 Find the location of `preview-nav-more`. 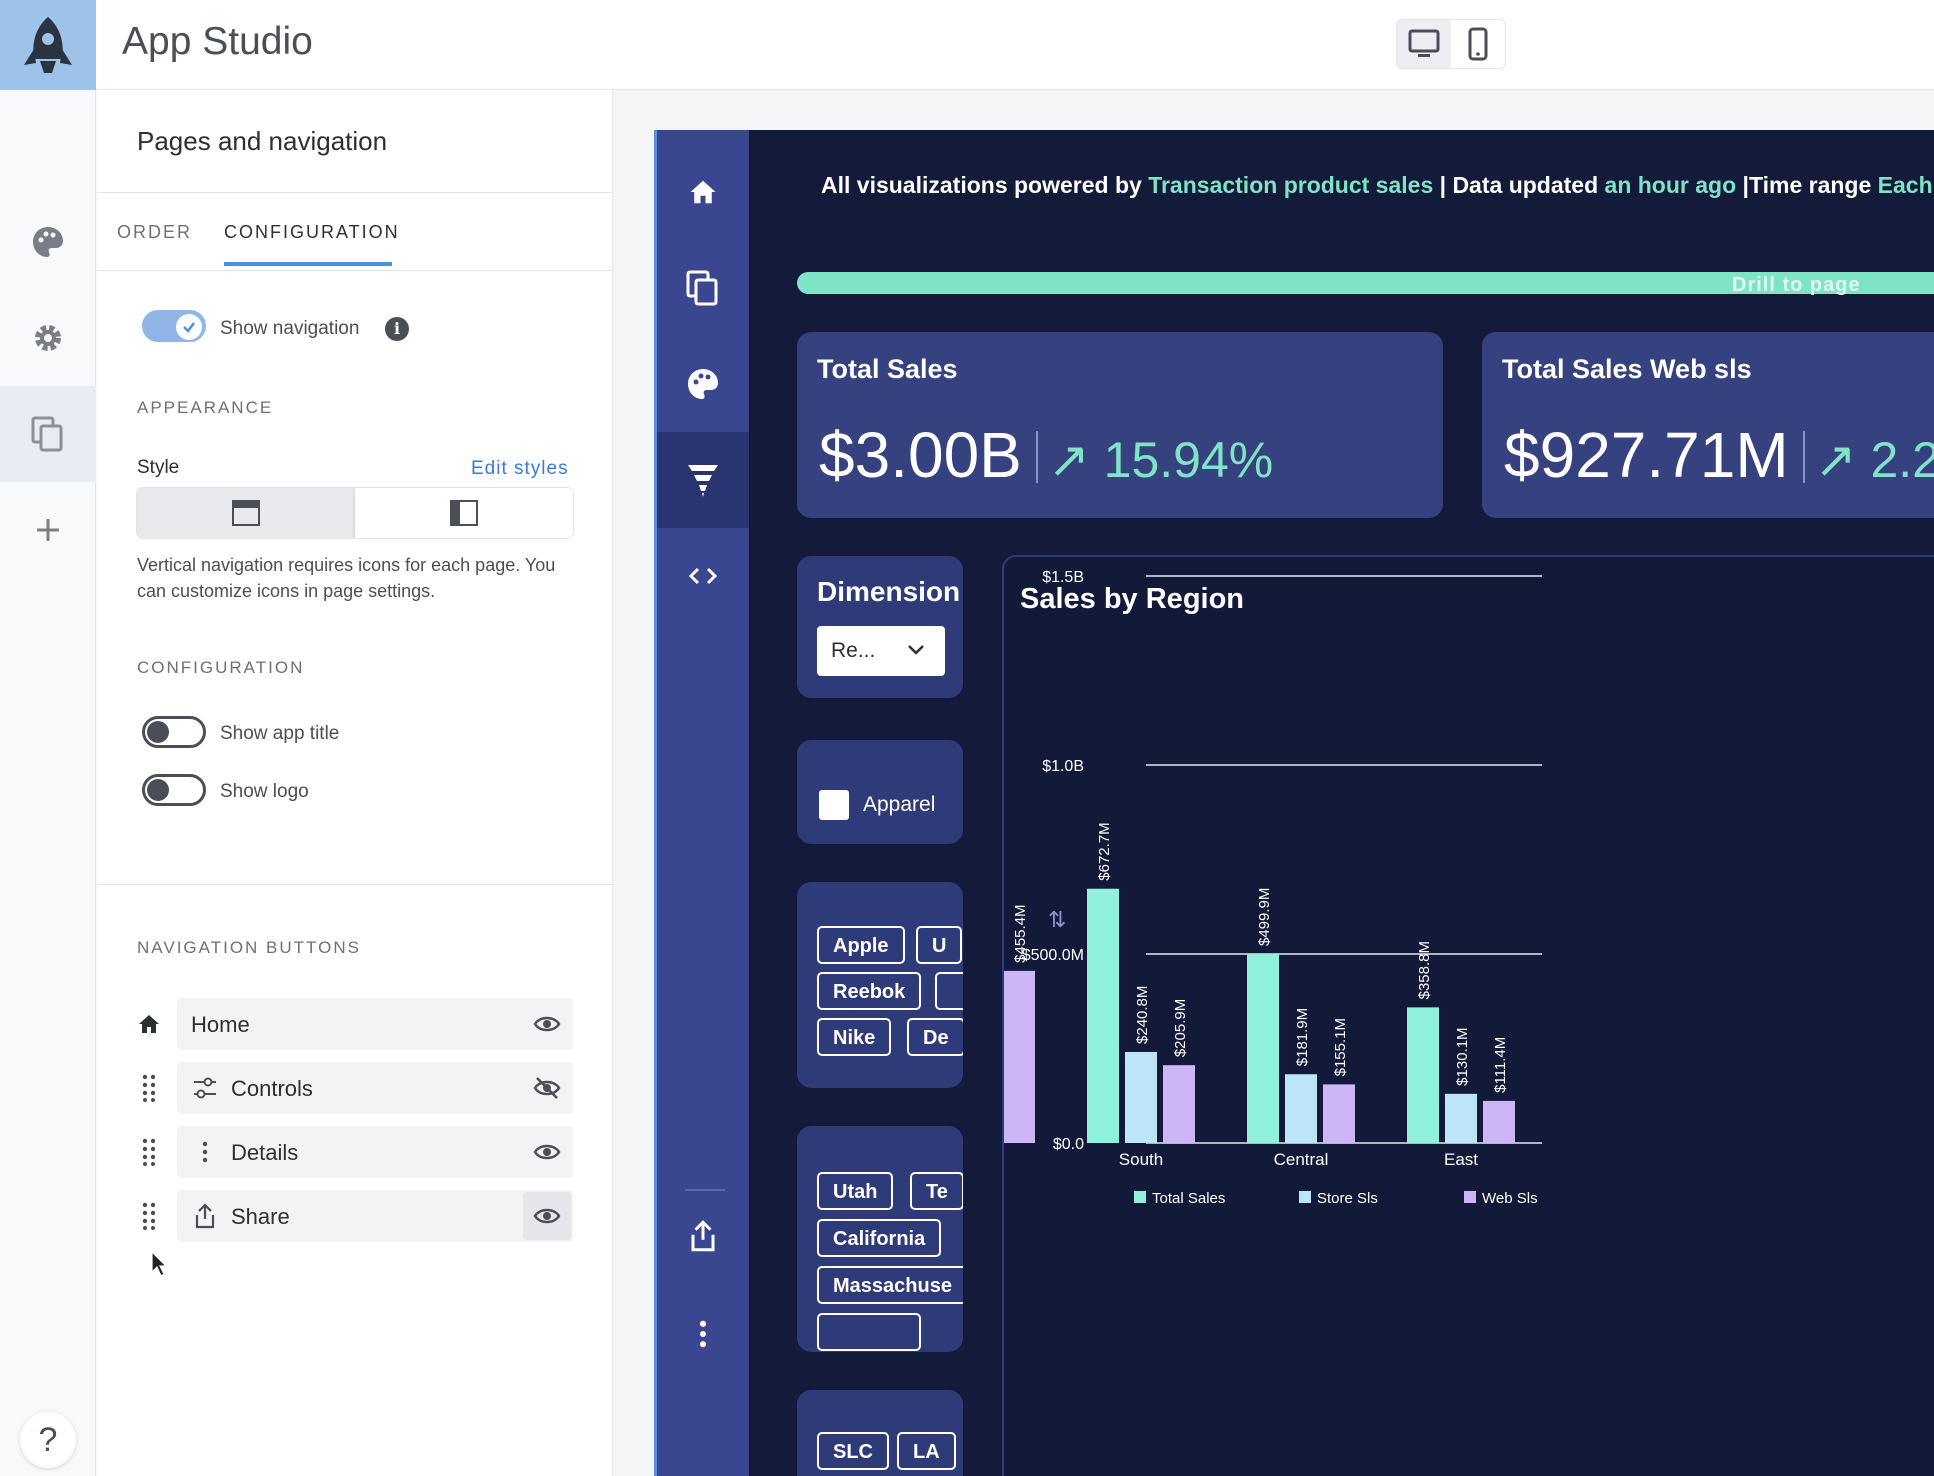

preview-nav-more is located at coordinates (703, 1334).